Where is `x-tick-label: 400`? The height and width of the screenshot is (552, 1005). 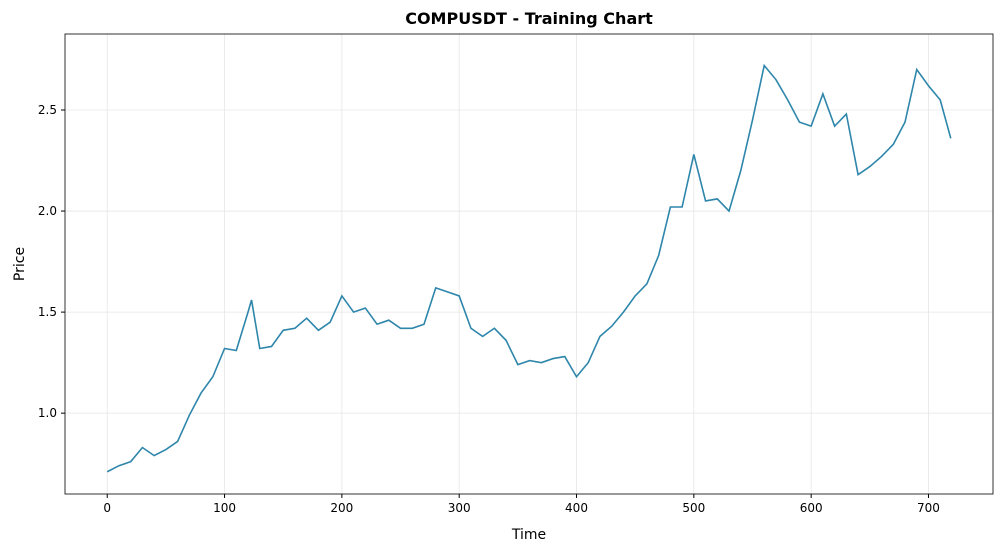 x-tick-label: 400 is located at coordinates (576, 508).